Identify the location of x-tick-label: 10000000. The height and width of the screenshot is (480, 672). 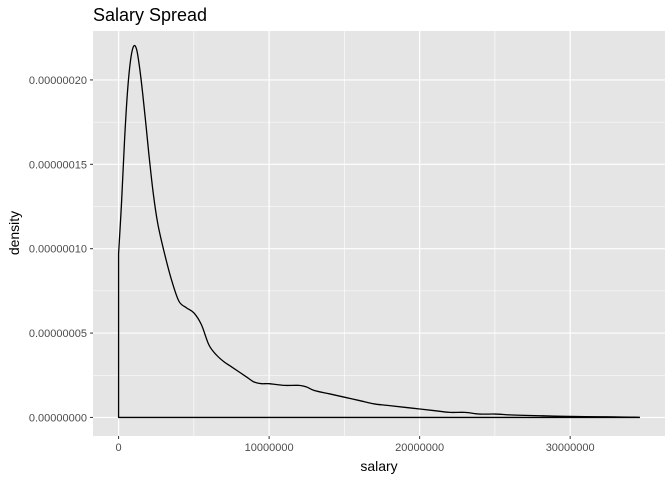
(269, 448).